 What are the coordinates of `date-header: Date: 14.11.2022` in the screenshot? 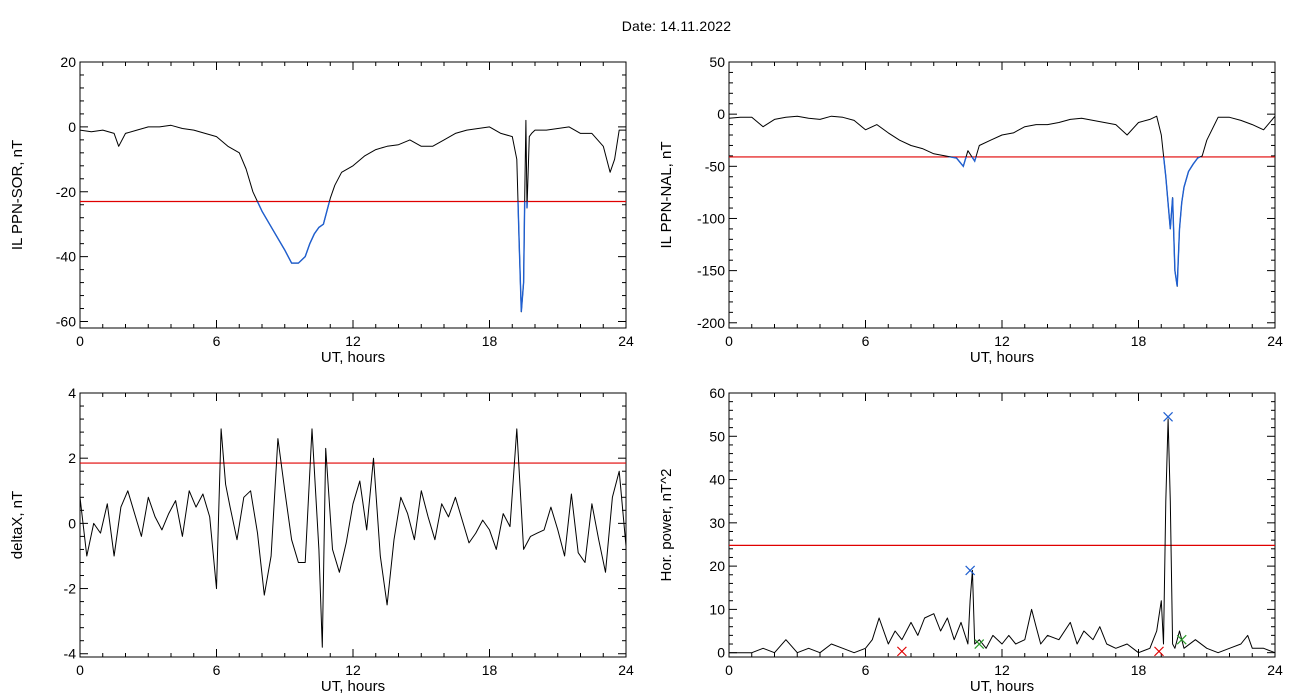 It's located at (676, 26).